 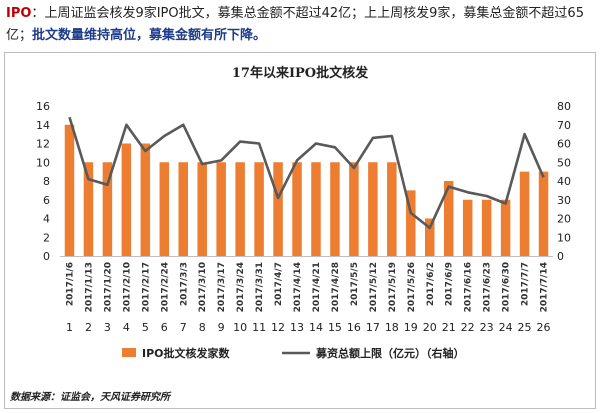 I want to click on x-index-label: 1, so click(x=69, y=327).